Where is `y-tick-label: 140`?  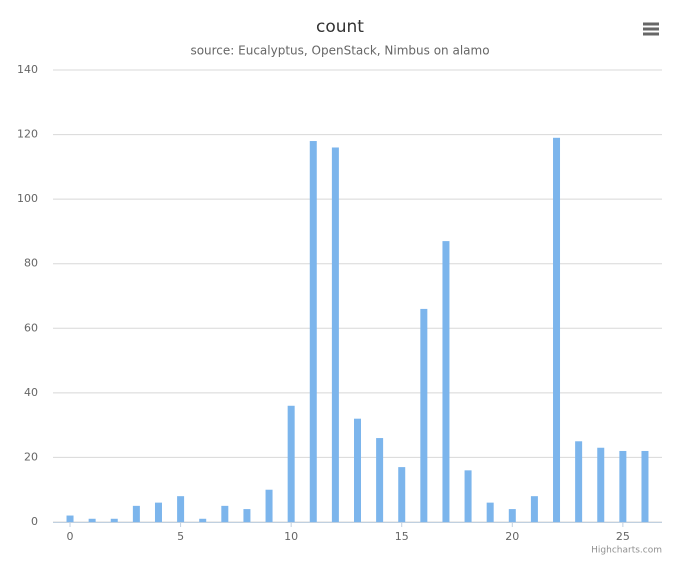 y-tick-label: 140 is located at coordinates (27, 69).